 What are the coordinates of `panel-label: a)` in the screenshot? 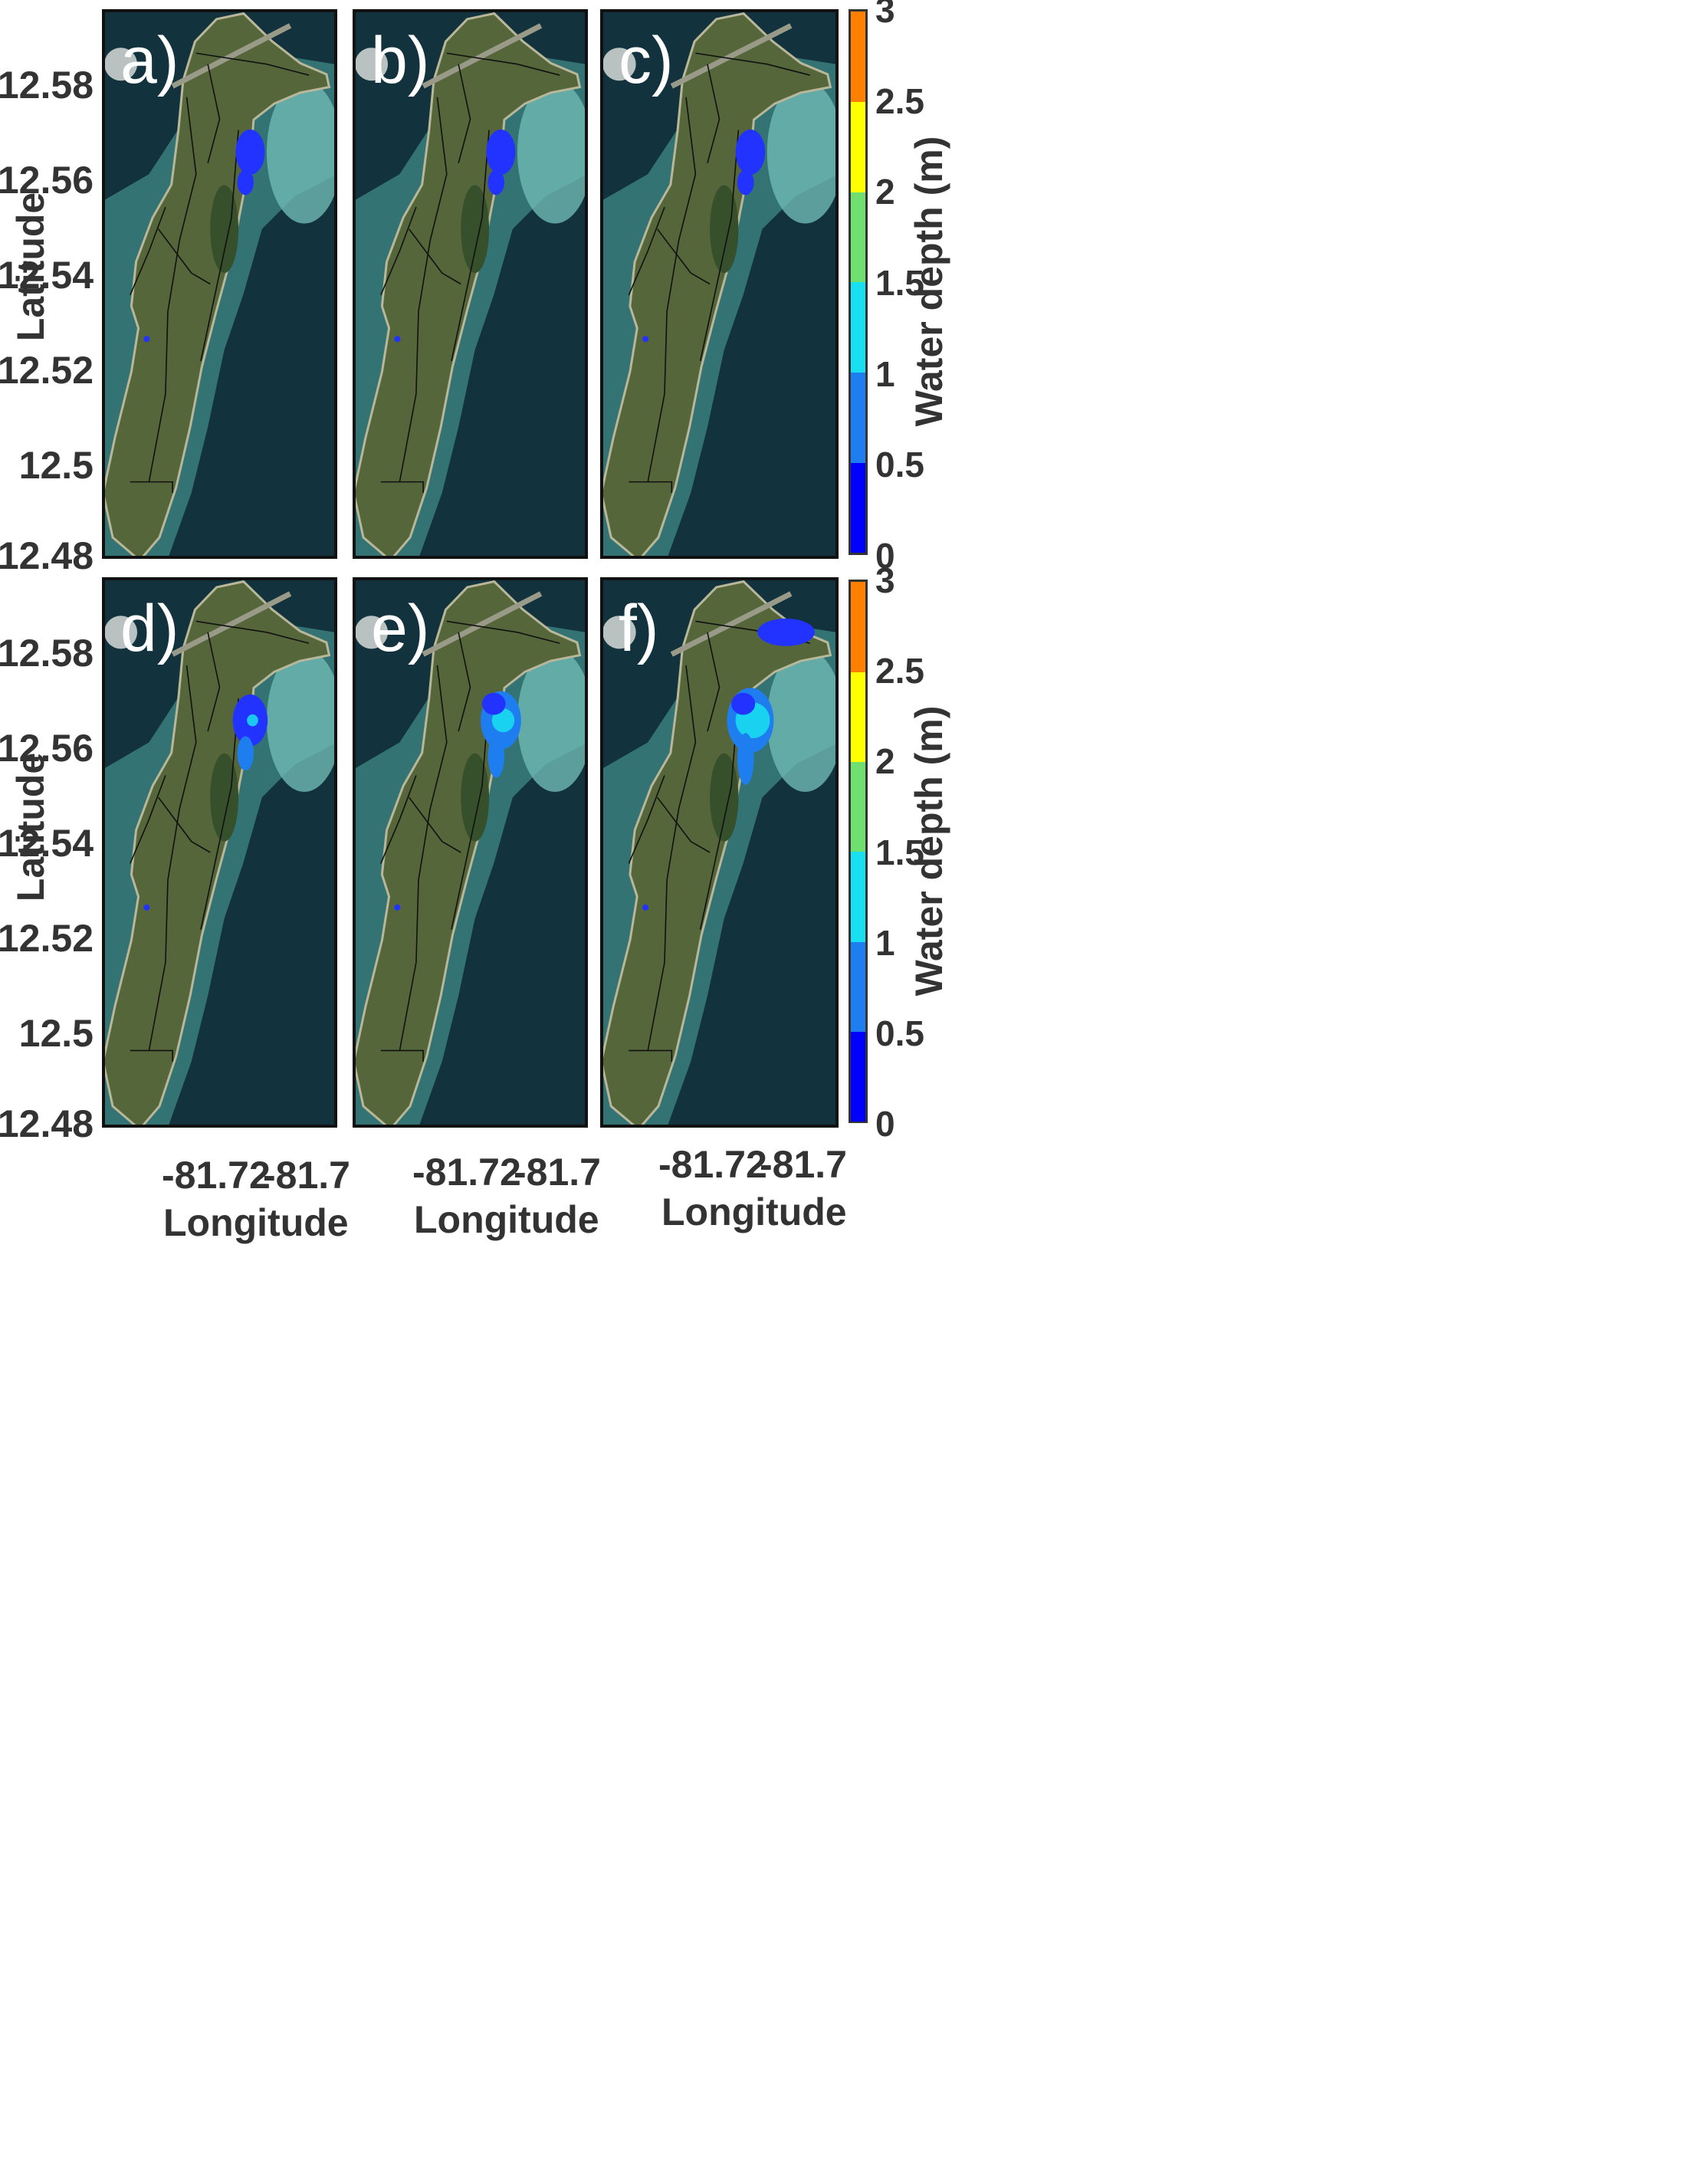 It's located at (149, 61).